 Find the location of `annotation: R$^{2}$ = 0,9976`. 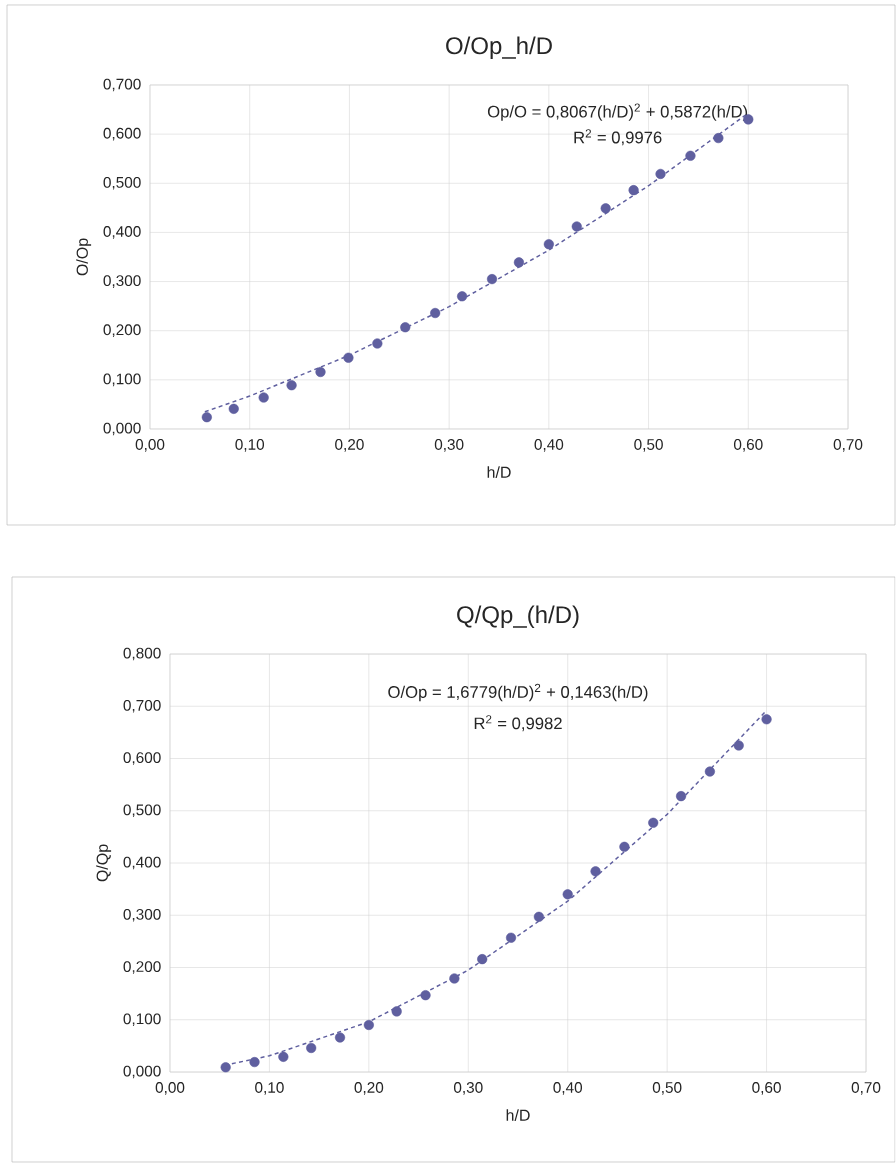

annotation: R$^{2}$ = 0,9976 is located at coordinates (618, 137).